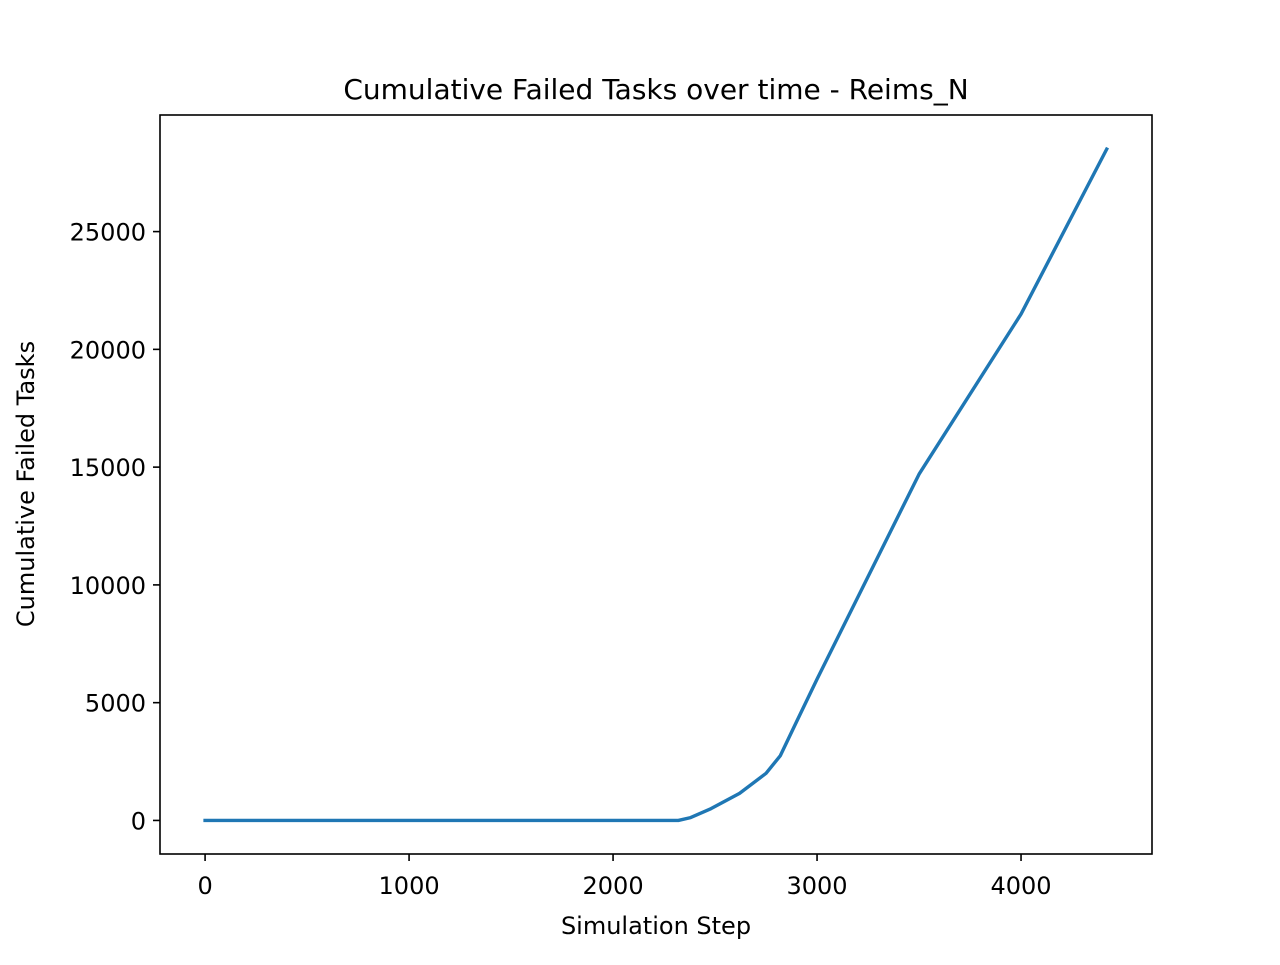 Image resolution: width=1280 pixels, height=965 pixels. I want to click on x-tick-label: 0, so click(204, 886).